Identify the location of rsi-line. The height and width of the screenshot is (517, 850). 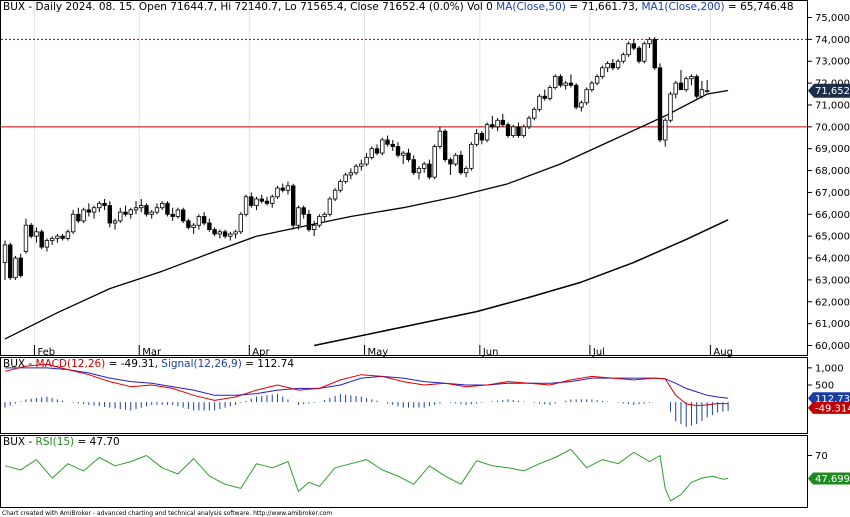
(366, 475).